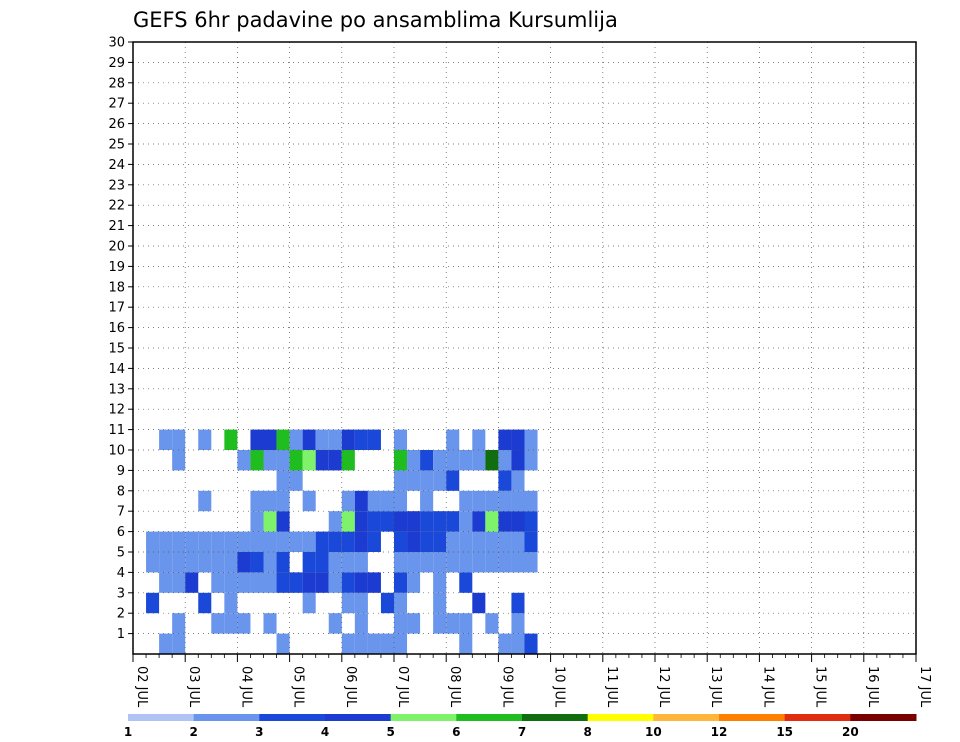 Image resolution: width=960 pixels, height=742 pixels. I want to click on y-tick-label: 9, so click(121, 471).